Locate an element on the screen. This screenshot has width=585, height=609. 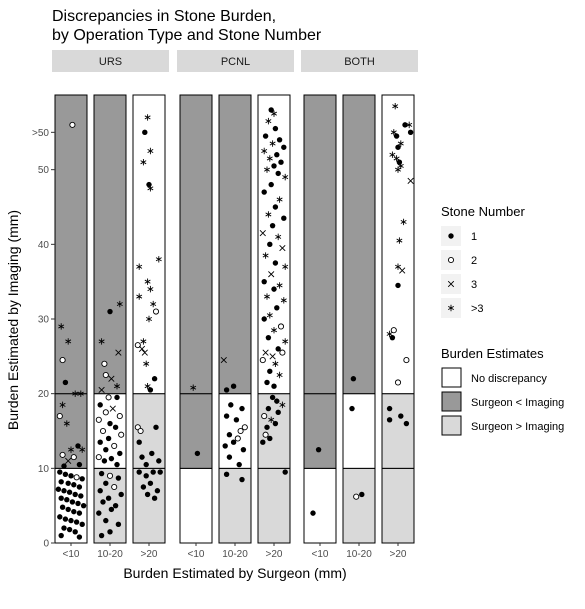
x-tick-label-urs-gt20: >20 is located at coordinates (149, 554).